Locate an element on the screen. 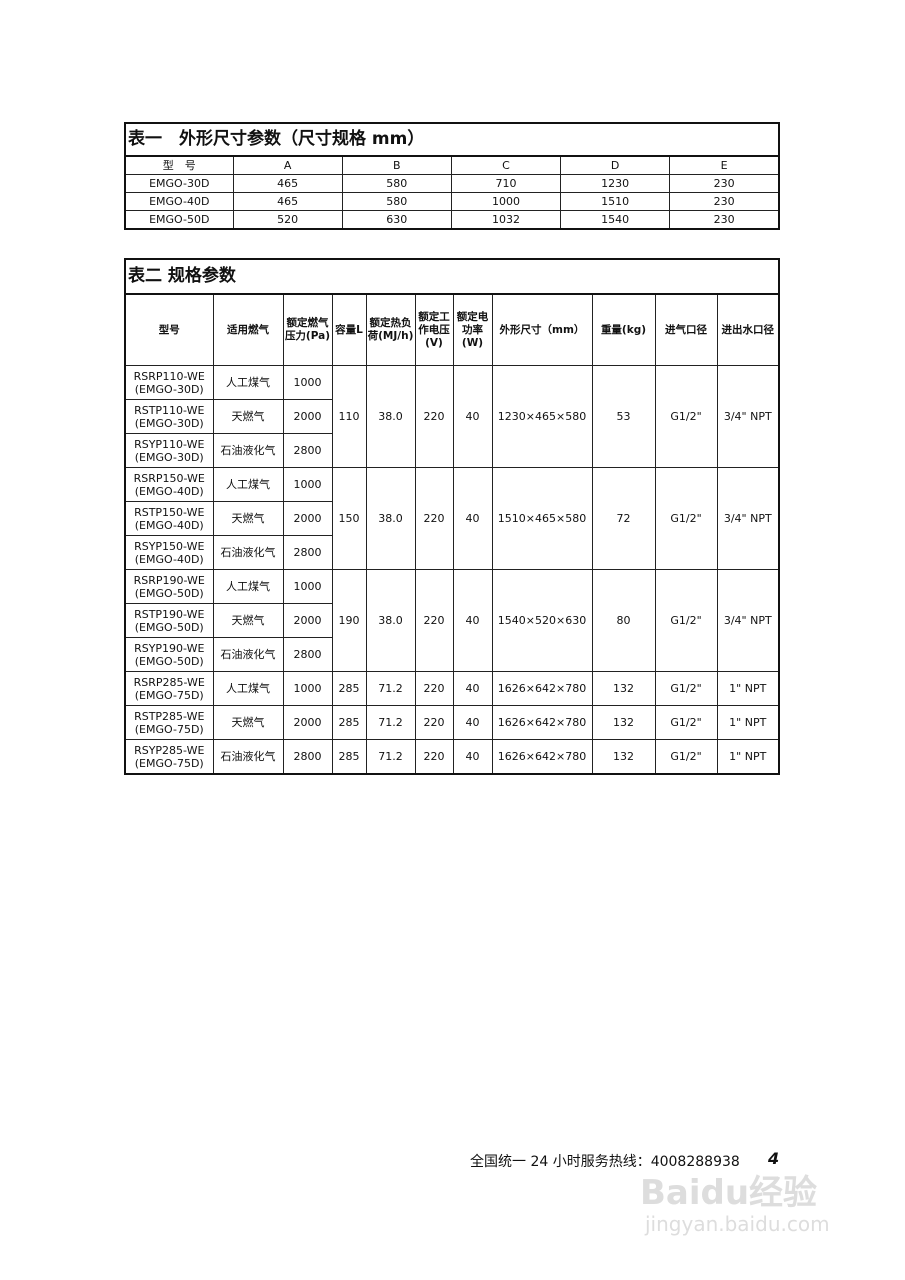 The height and width of the screenshot is (1280, 905). column-header: 容量L is located at coordinates (349, 329).